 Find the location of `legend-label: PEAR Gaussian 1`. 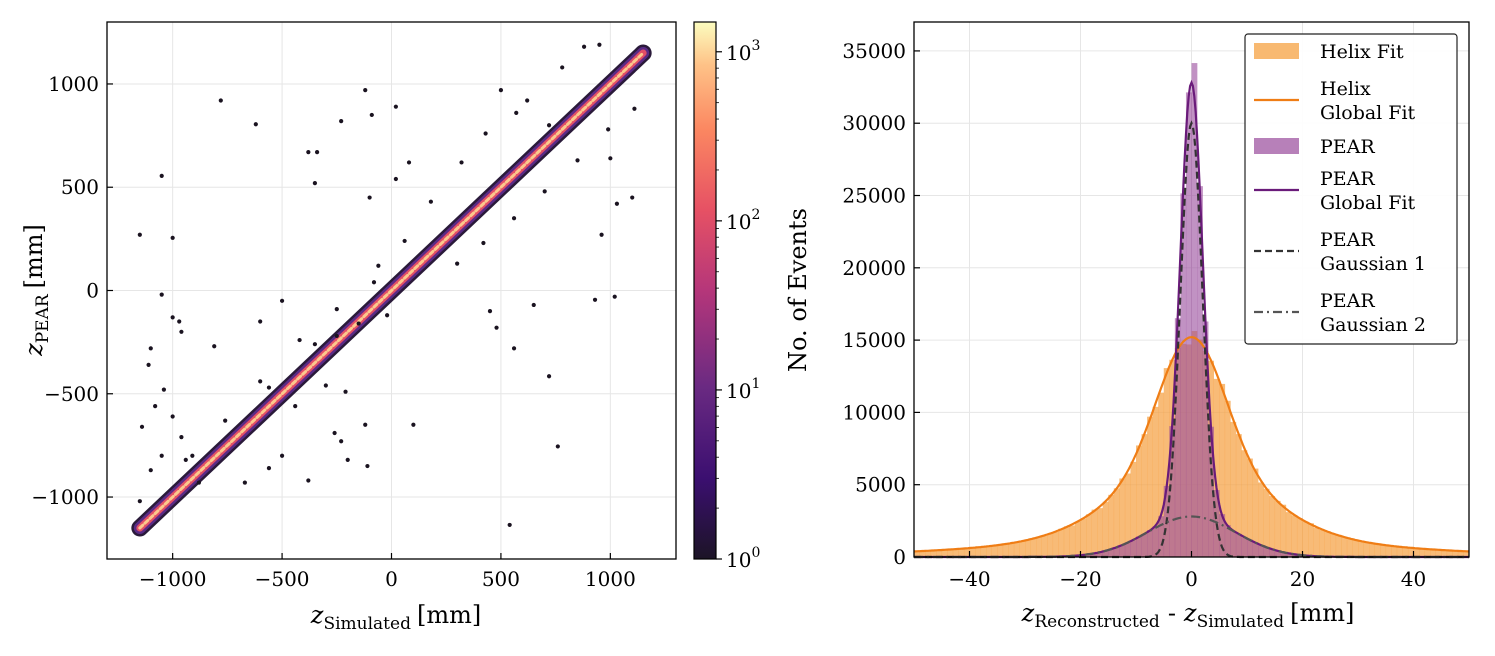

legend-label: PEAR Gaussian 1 is located at coordinates (1373, 252).